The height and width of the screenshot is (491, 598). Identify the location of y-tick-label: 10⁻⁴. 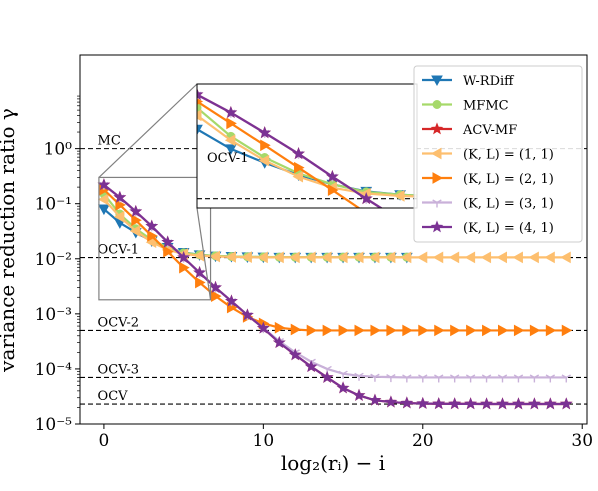
(54, 370).